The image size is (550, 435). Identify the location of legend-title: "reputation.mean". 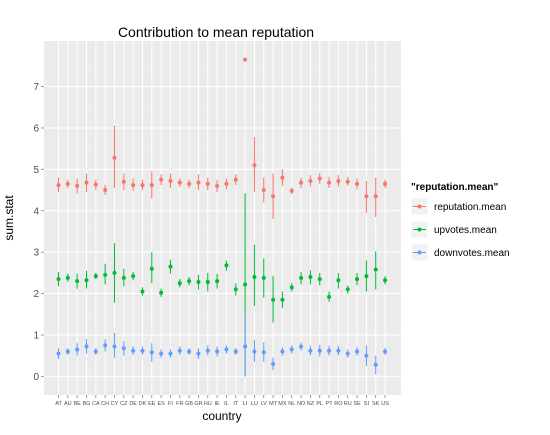
(455, 187).